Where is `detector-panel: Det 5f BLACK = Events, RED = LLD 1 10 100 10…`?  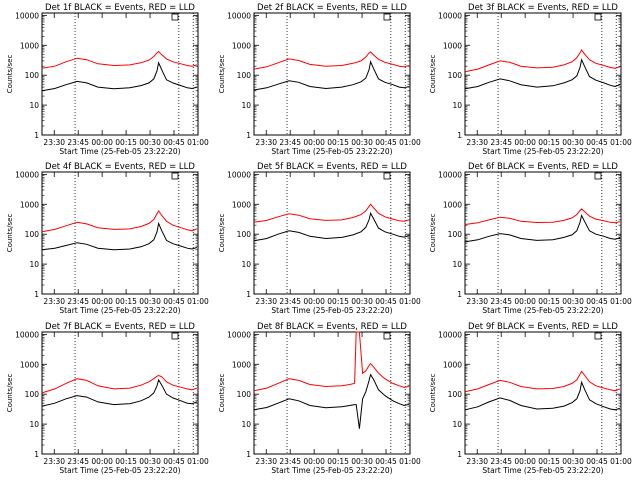
detector-panel: Det 5f BLACK = Events, RED = LLD 1 10 100 10… is located at coordinates (319, 238).